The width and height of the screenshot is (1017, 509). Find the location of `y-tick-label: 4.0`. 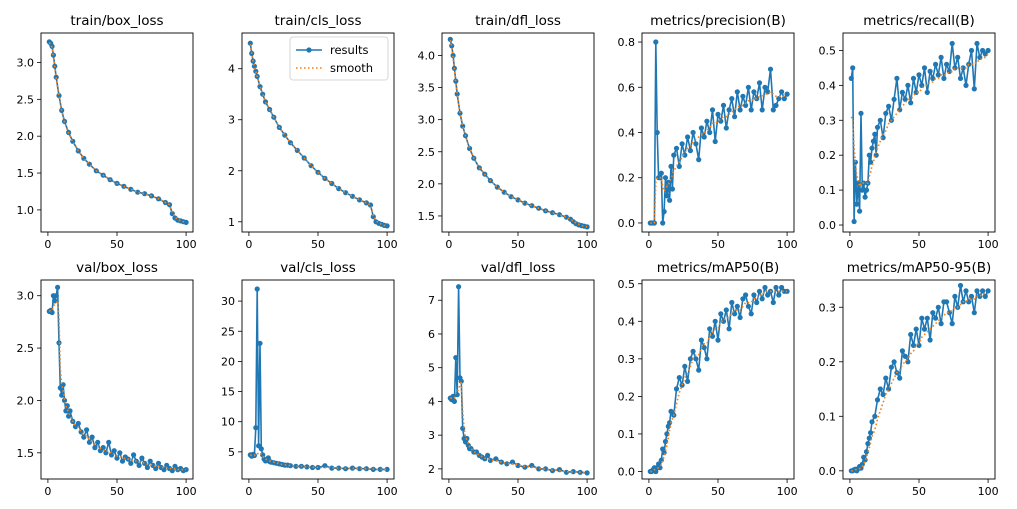

y-tick-label: 4.0 is located at coordinates (427, 55).